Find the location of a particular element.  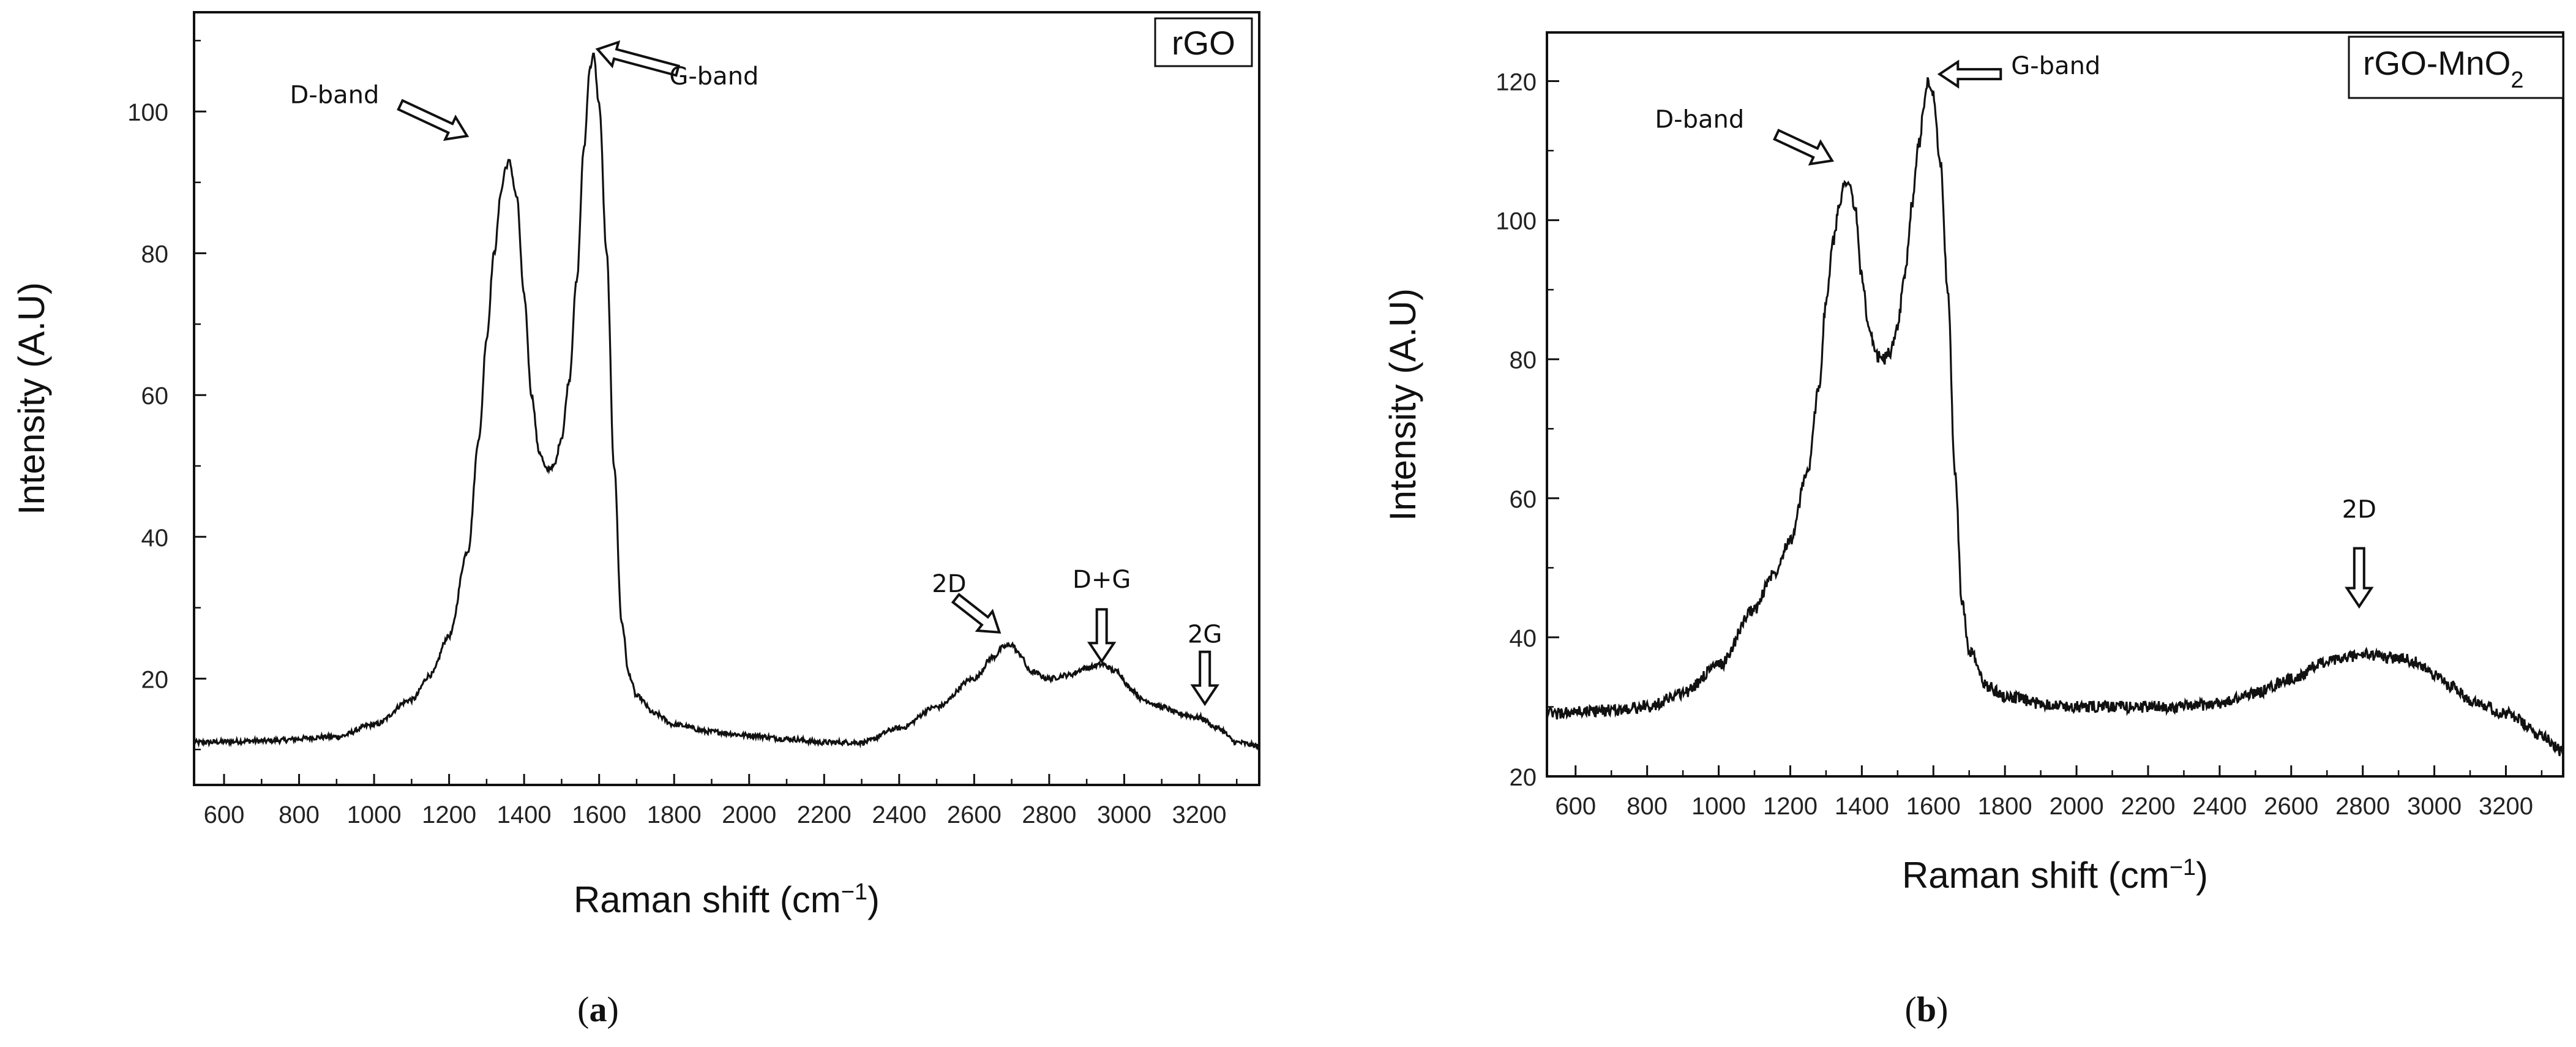

annotation-label: D+G is located at coordinates (1102, 580).